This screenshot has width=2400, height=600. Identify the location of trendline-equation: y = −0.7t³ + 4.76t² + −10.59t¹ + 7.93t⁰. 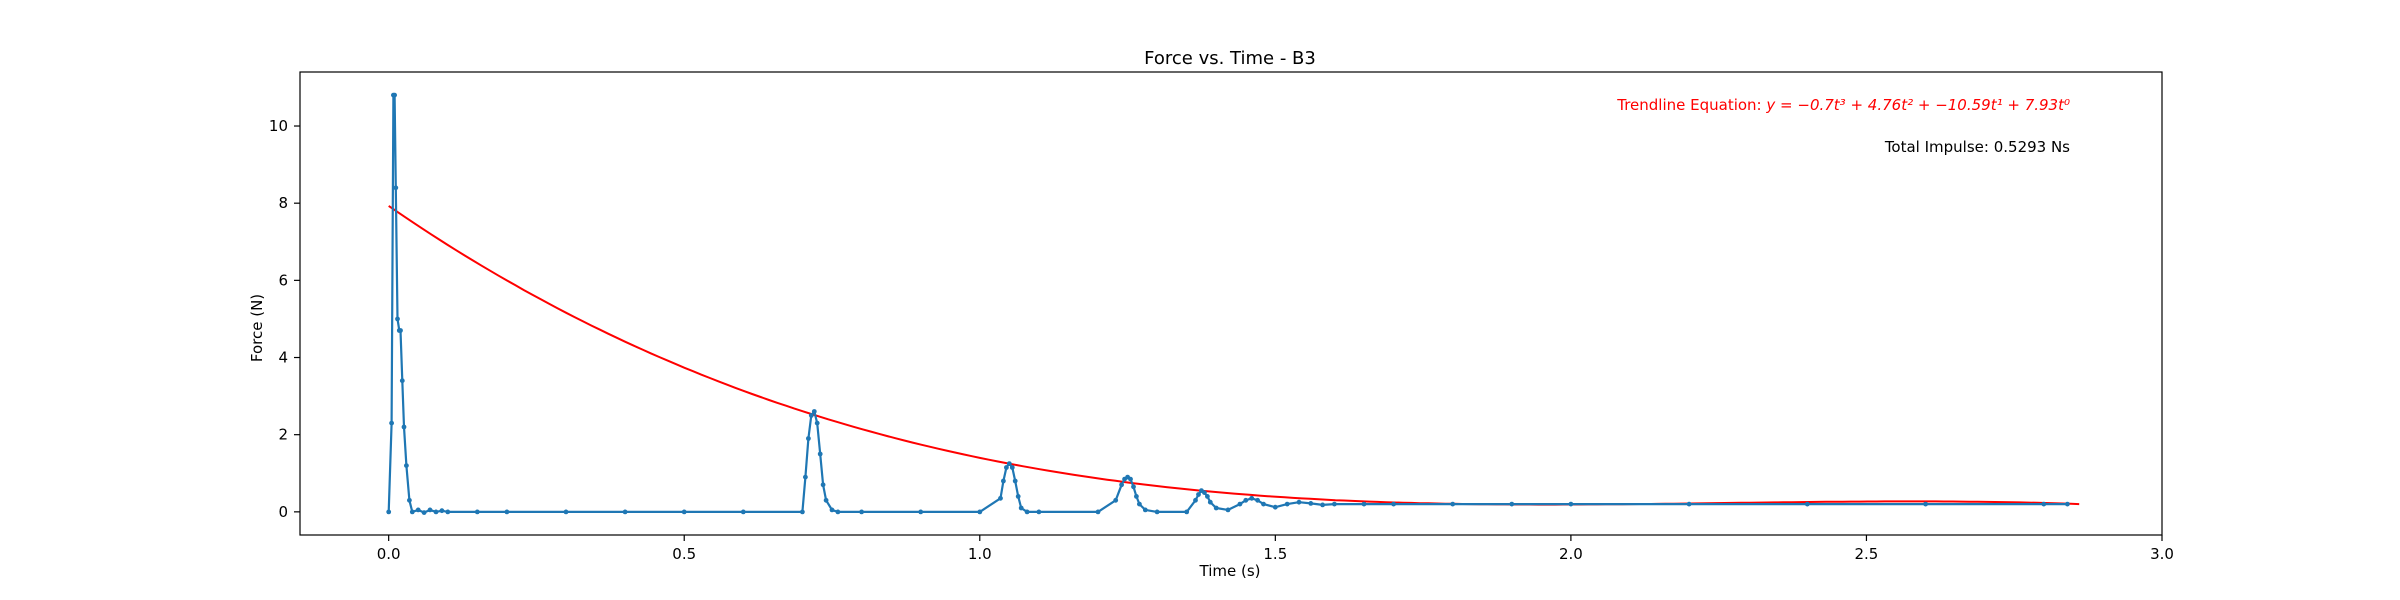
(1917, 105).